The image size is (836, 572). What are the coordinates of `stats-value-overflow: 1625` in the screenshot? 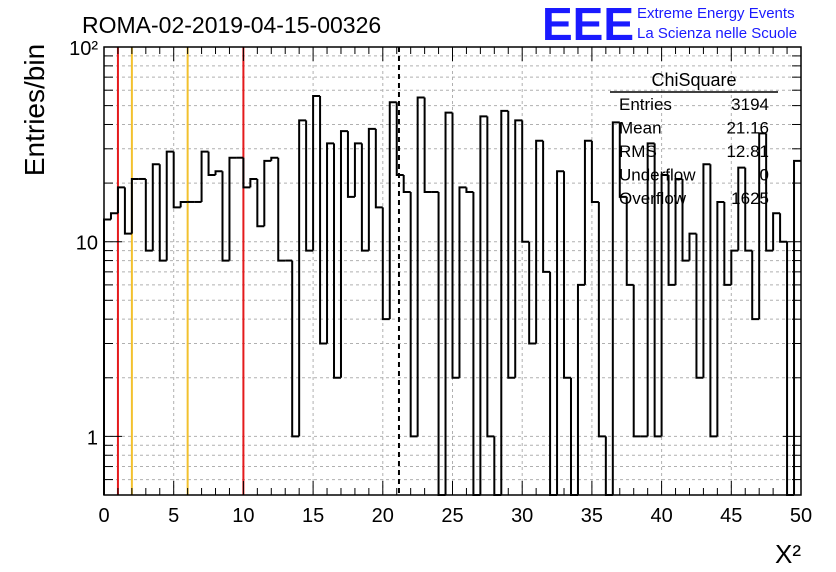 It's located at (750, 198).